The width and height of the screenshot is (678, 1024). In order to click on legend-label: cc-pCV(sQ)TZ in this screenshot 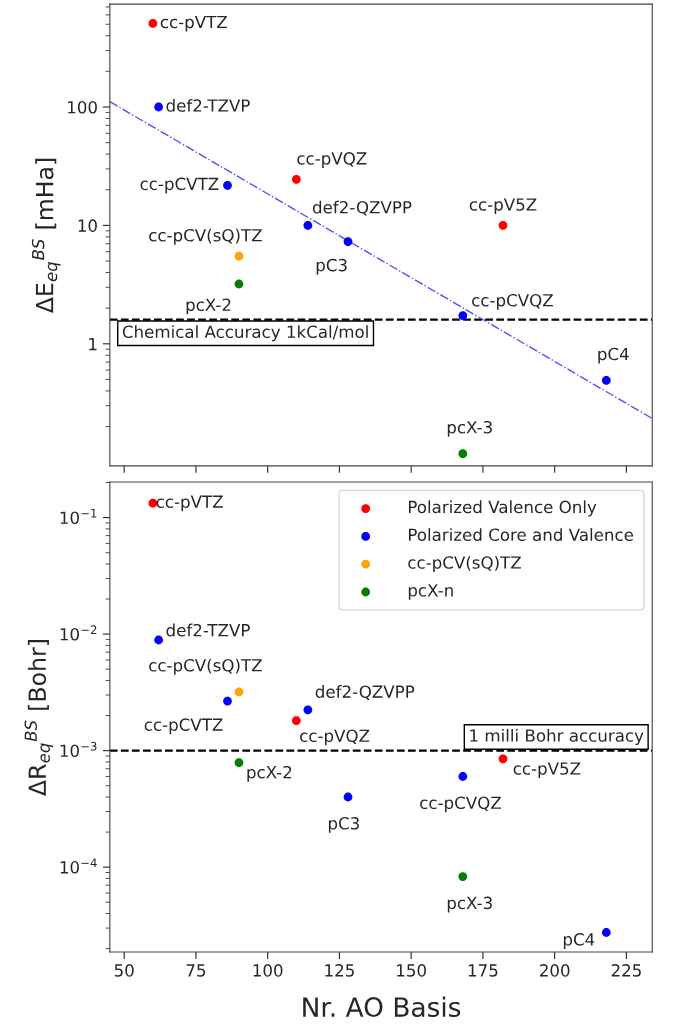, I will do `click(464, 564)`.